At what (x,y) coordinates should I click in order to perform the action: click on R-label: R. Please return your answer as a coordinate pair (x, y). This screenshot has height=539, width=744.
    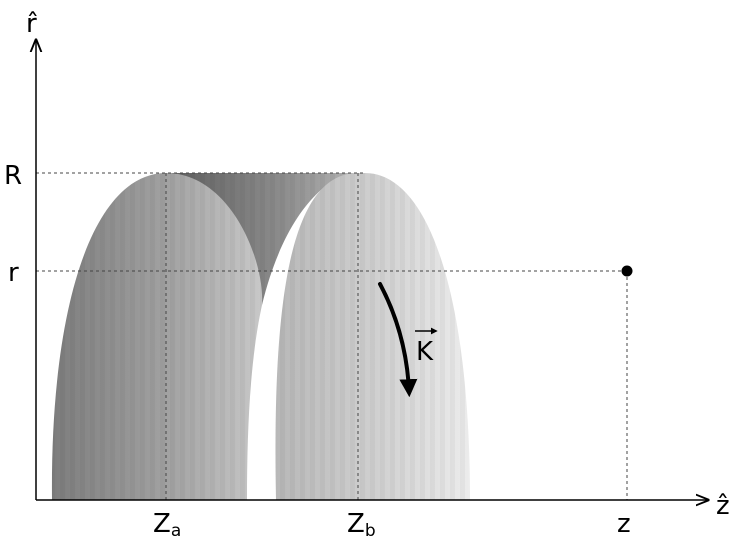
    Looking at the image, I should click on (13, 176).